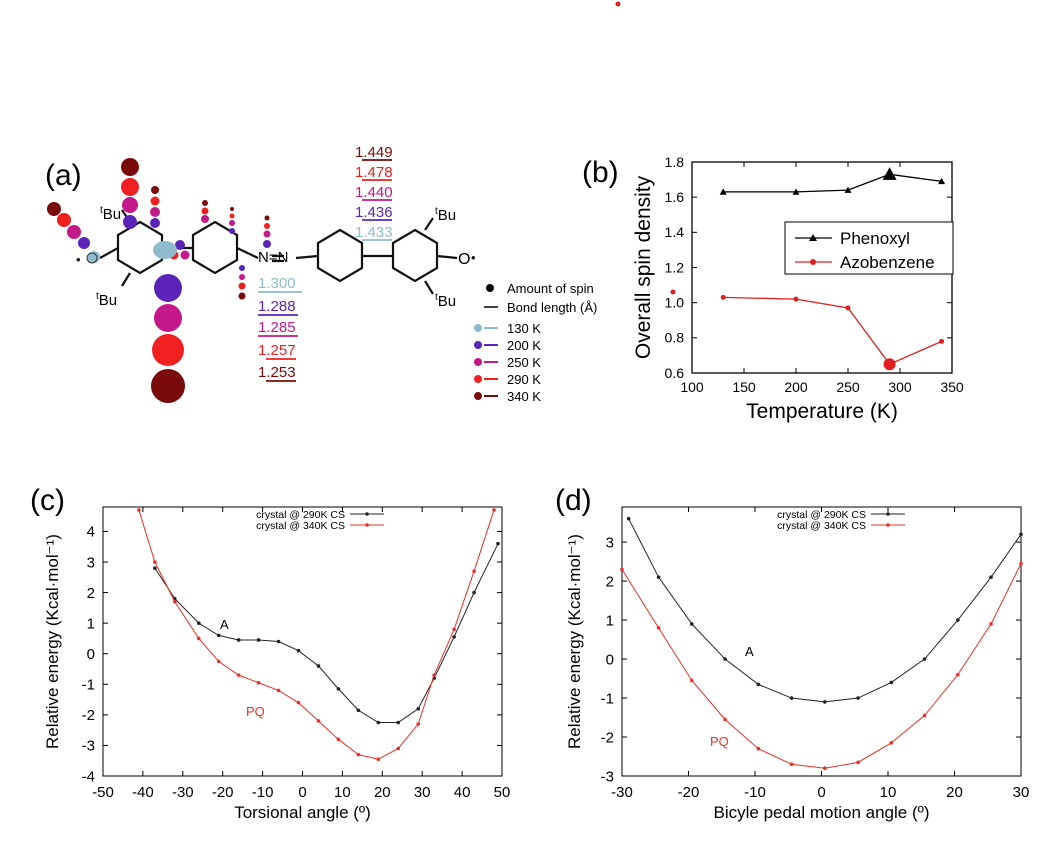  What do you see at coordinates (415, 255) in the screenshot?
I see `phenol-ring-right` at bounding box center [415, 255].